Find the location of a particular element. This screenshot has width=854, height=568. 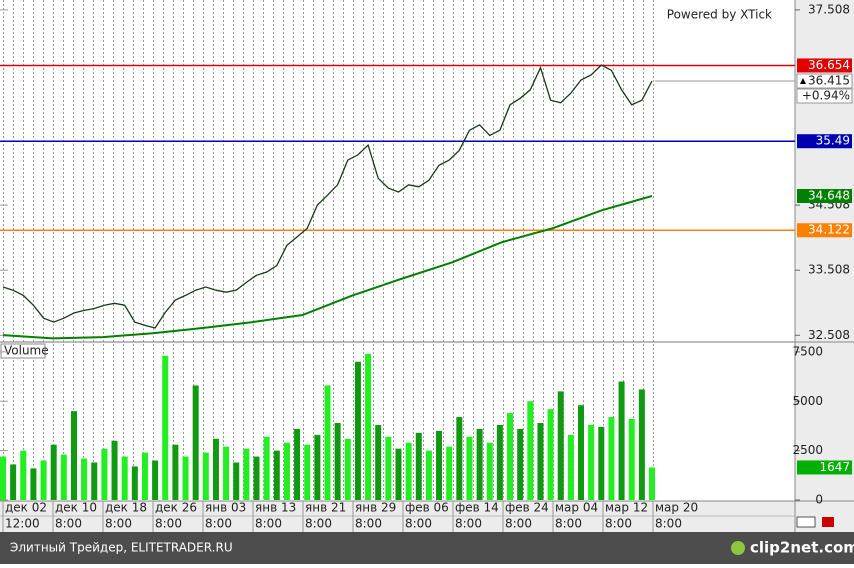

y-tick-label: 0 is located at coordinates (819, 500).